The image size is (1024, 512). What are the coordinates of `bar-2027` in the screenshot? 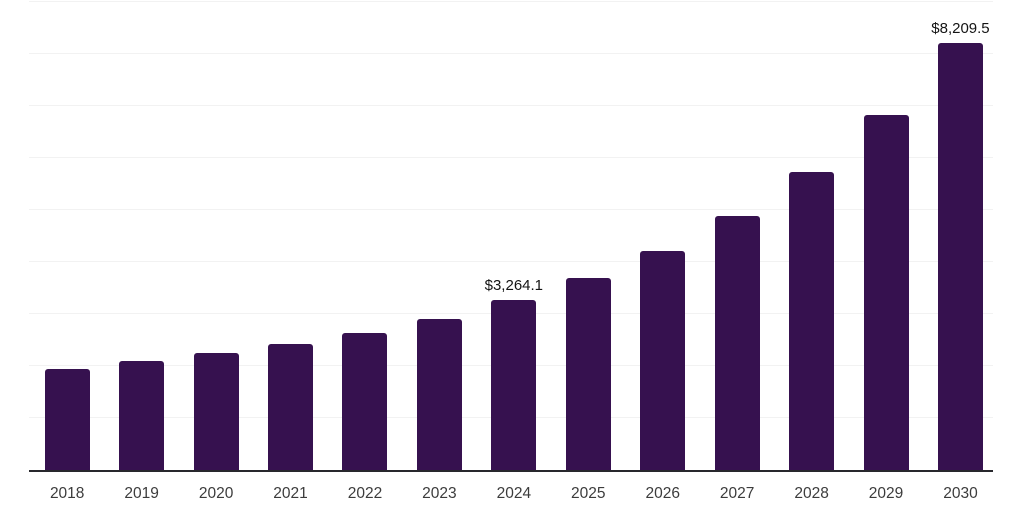 It's located at (737, 343).